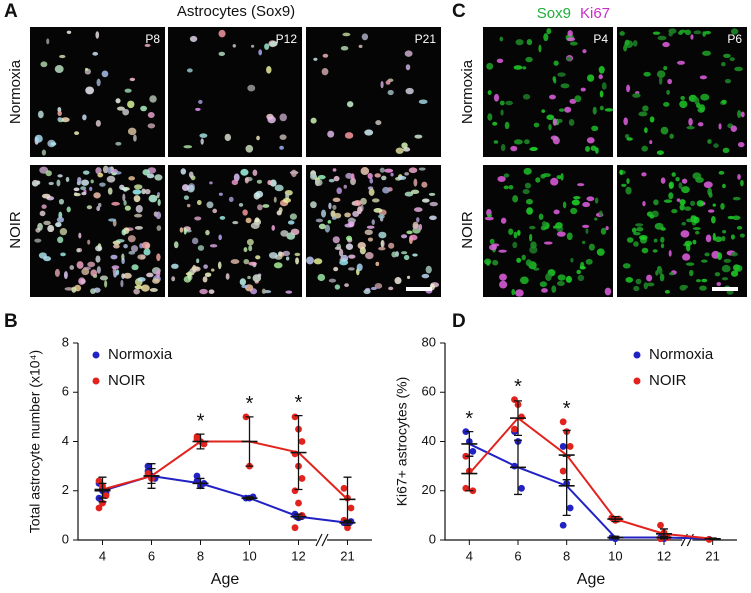 The height and width of the screenshot is (593, 751). Describe the element at coordinates (600, 39) in the screenshot. I see `image-label: P4` at that location.